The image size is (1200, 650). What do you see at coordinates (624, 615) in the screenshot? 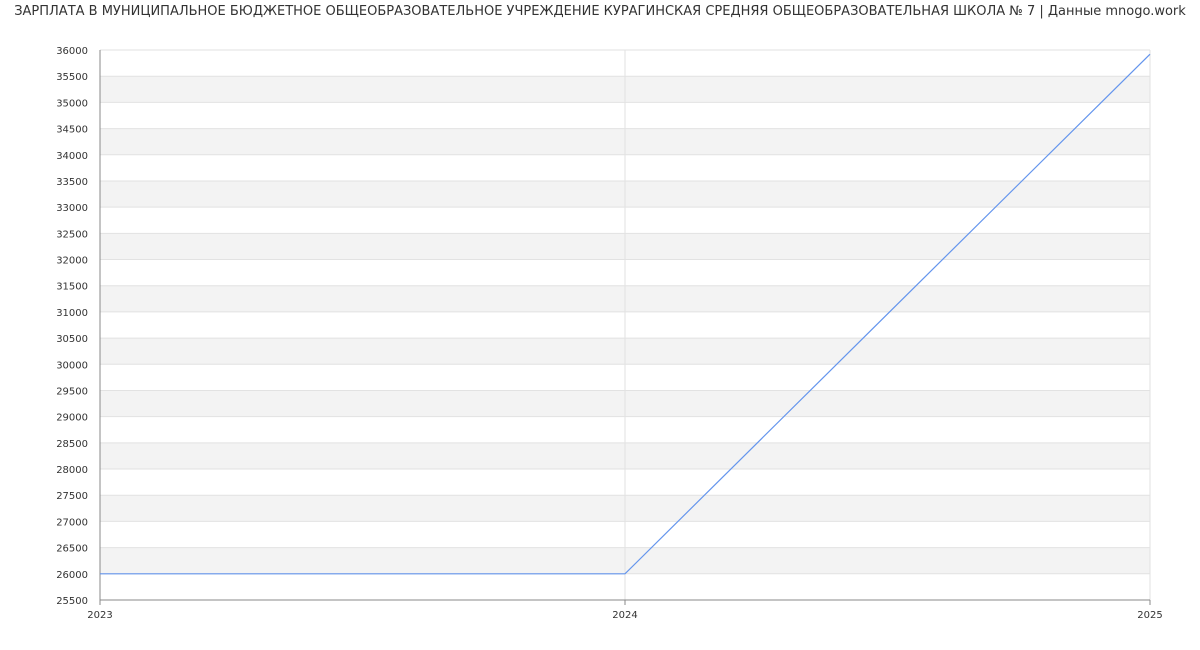
I see `x-tick-label: 2024` at bounding box center [624, 615].